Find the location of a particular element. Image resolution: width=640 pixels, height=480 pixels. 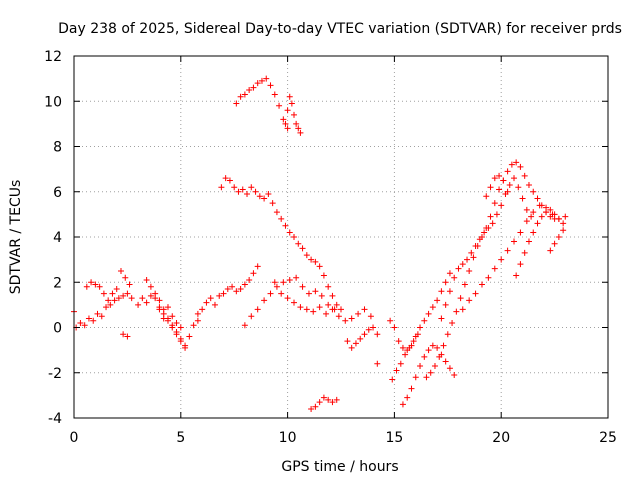

series-arc-c is located at coordinates (125, 277).